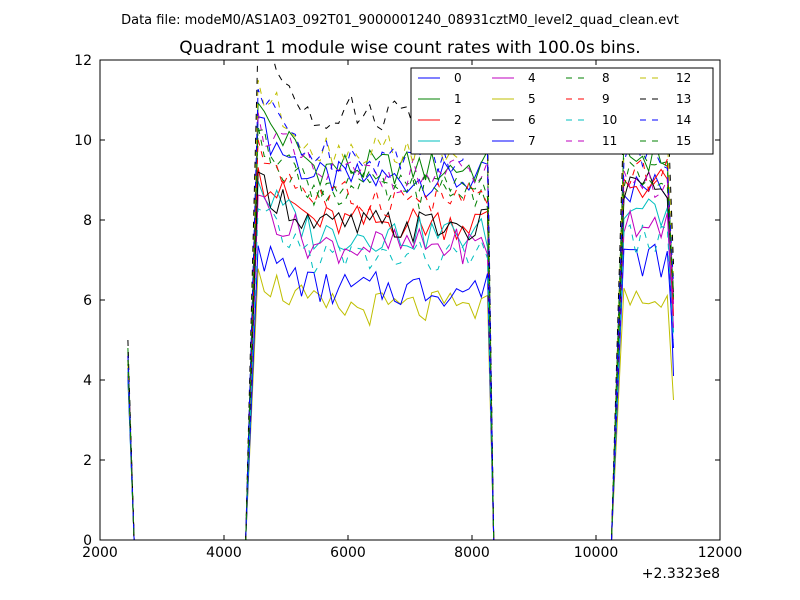 This screenshot has height=600, width=800. What do you see at coordinates (83, 61) in the screenshot?
I see `y-tick-label: 12` at bounding box center [83, 61].